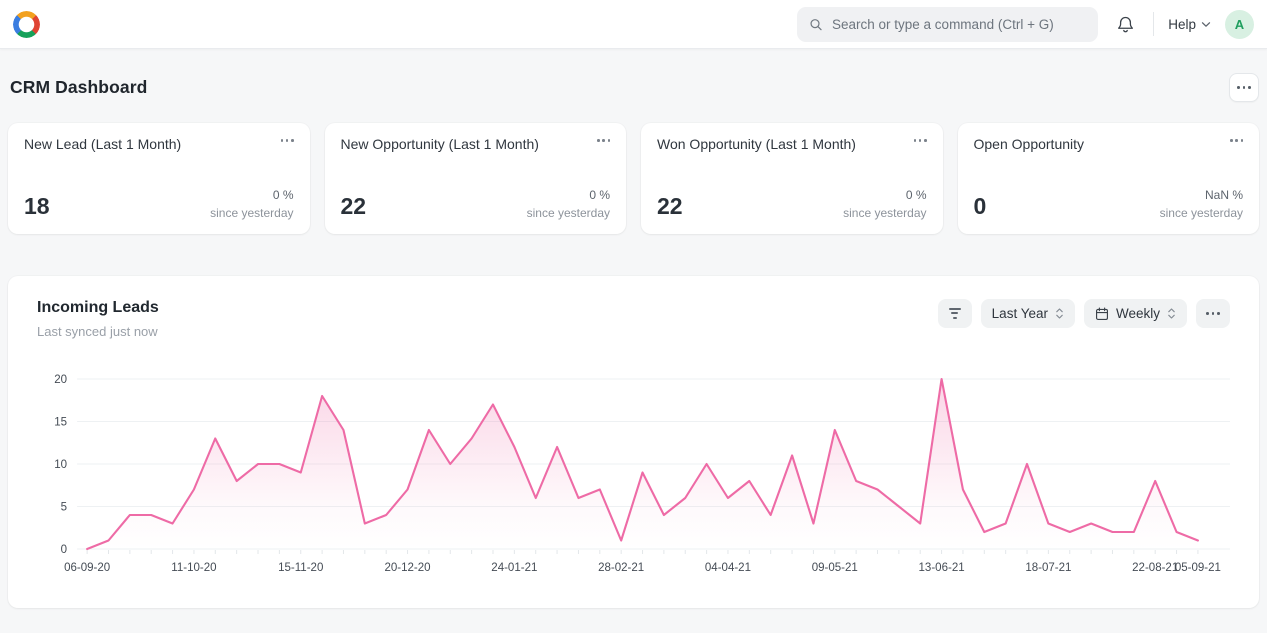 The width and height of the screenshot is (1267, 633). Describe the element at coordinates (1137, 313) in the screenshot. I see `interval-select-value: Weekly` at that location.